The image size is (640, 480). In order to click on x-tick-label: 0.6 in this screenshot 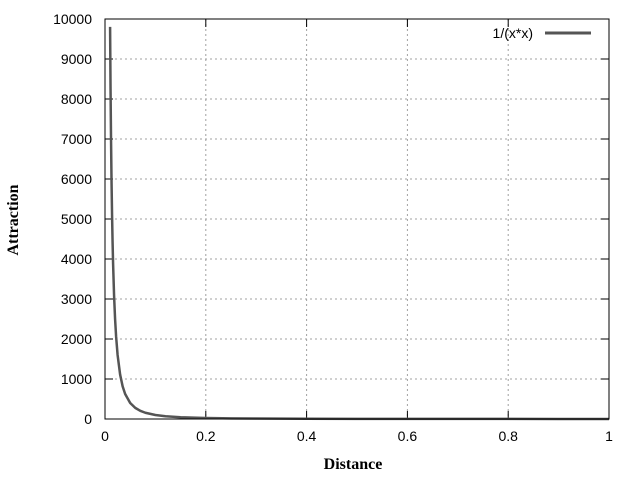, I will do `click(408, 436)`.